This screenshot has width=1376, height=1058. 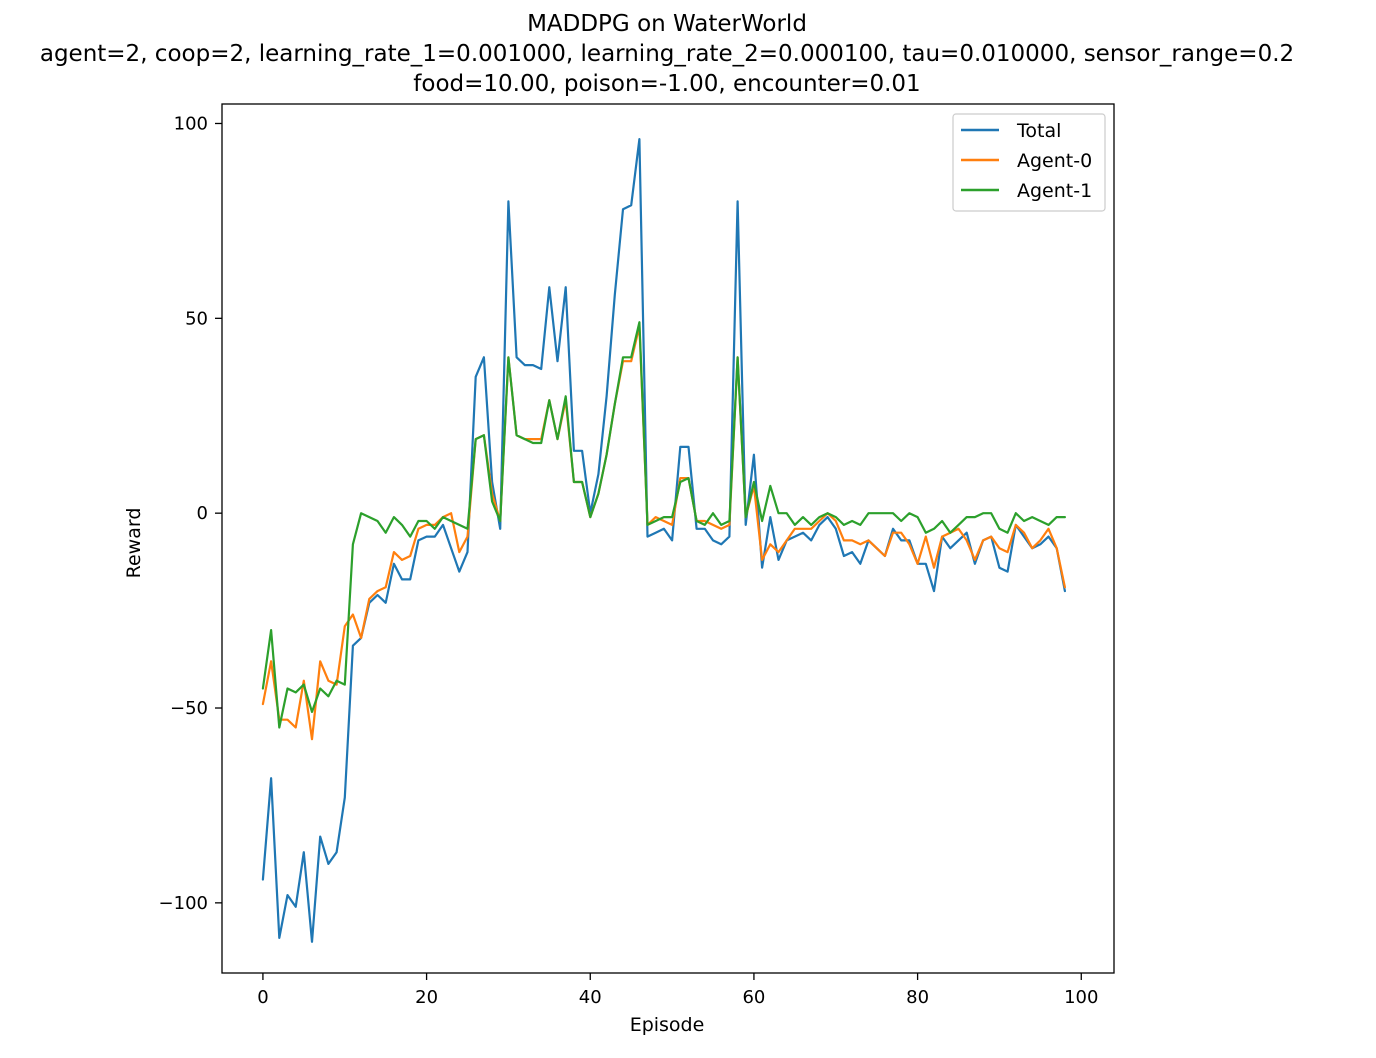 I want to click on y-axis: 100 50 0 −50 −100, so click(x=190, y=513).